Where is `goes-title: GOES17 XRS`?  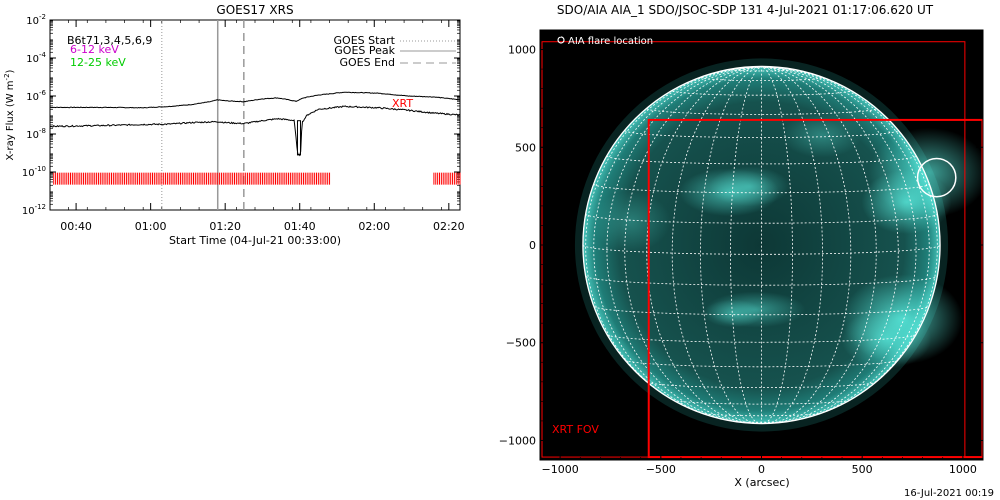
goes-title: GOES17 XRS is located at coordinates (254, 10).